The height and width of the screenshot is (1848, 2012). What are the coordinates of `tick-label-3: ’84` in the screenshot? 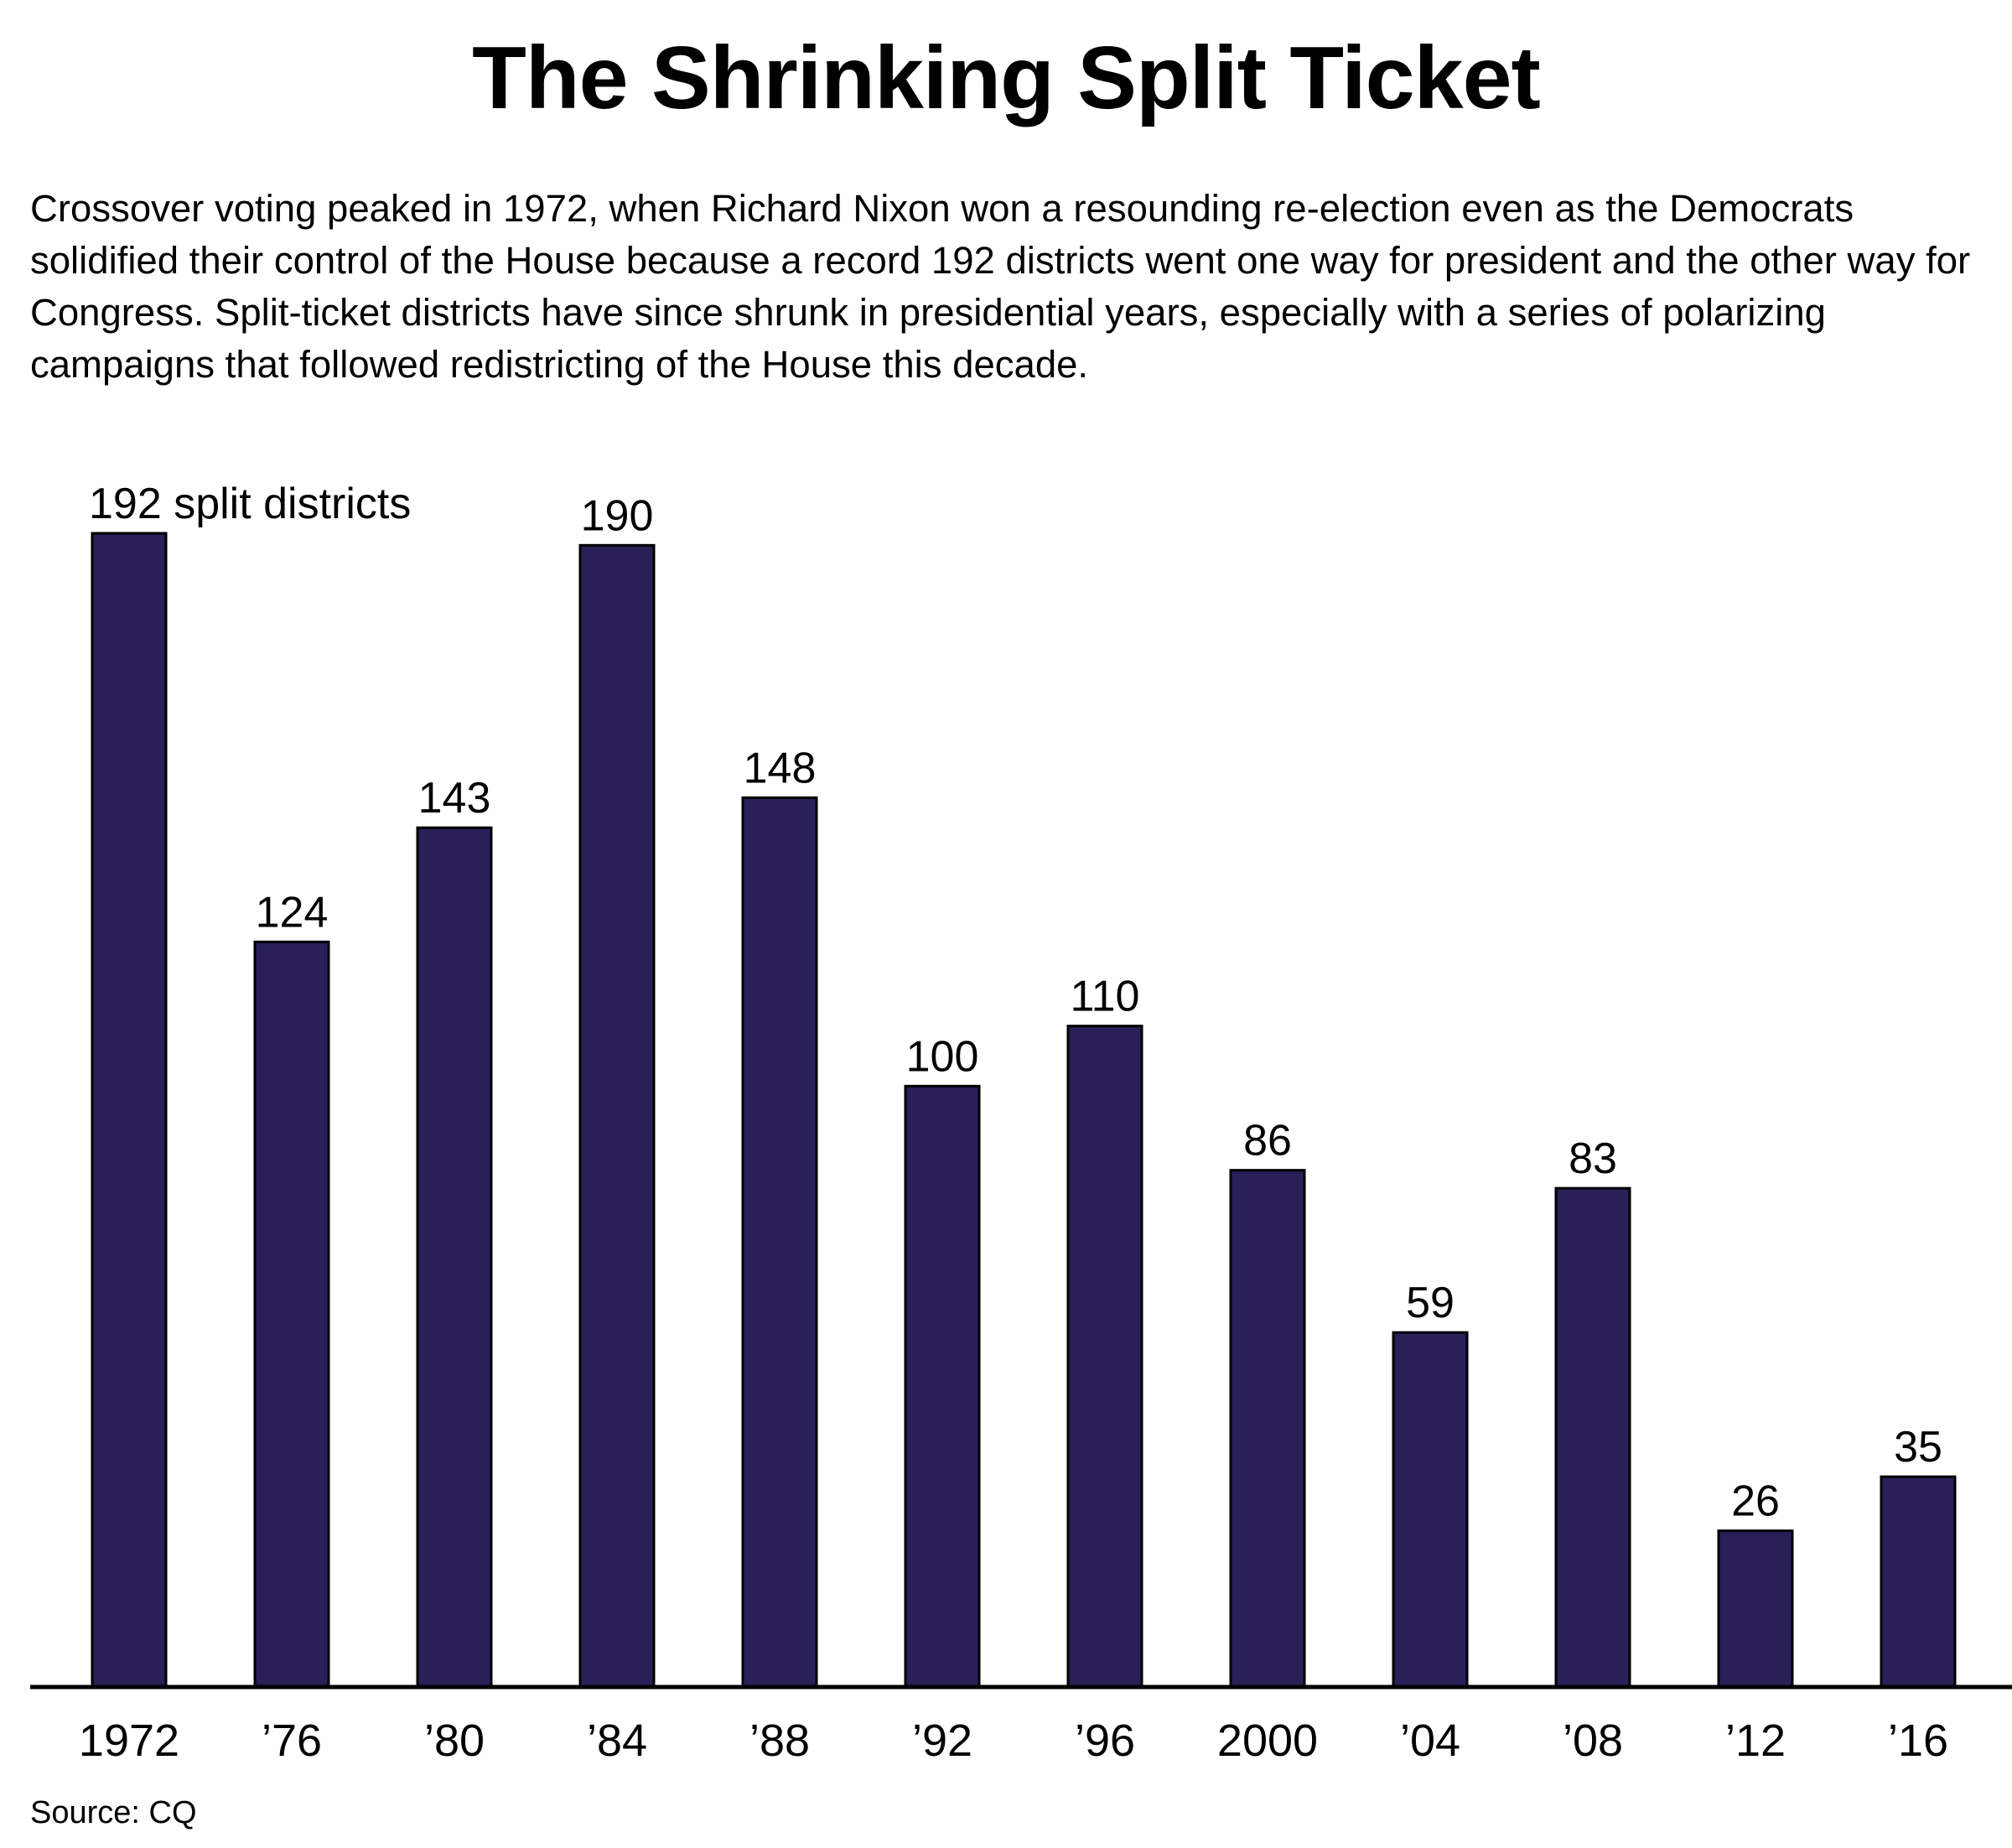 It's located at (617, 1741).